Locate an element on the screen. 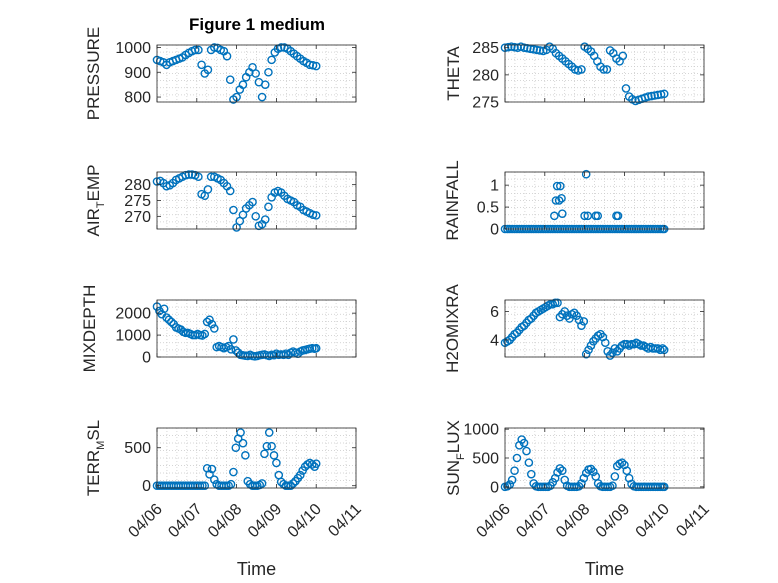 The width and height of the screenshot is (778, 583). y-tick-label: 500 is located at coordinates (485, 459).